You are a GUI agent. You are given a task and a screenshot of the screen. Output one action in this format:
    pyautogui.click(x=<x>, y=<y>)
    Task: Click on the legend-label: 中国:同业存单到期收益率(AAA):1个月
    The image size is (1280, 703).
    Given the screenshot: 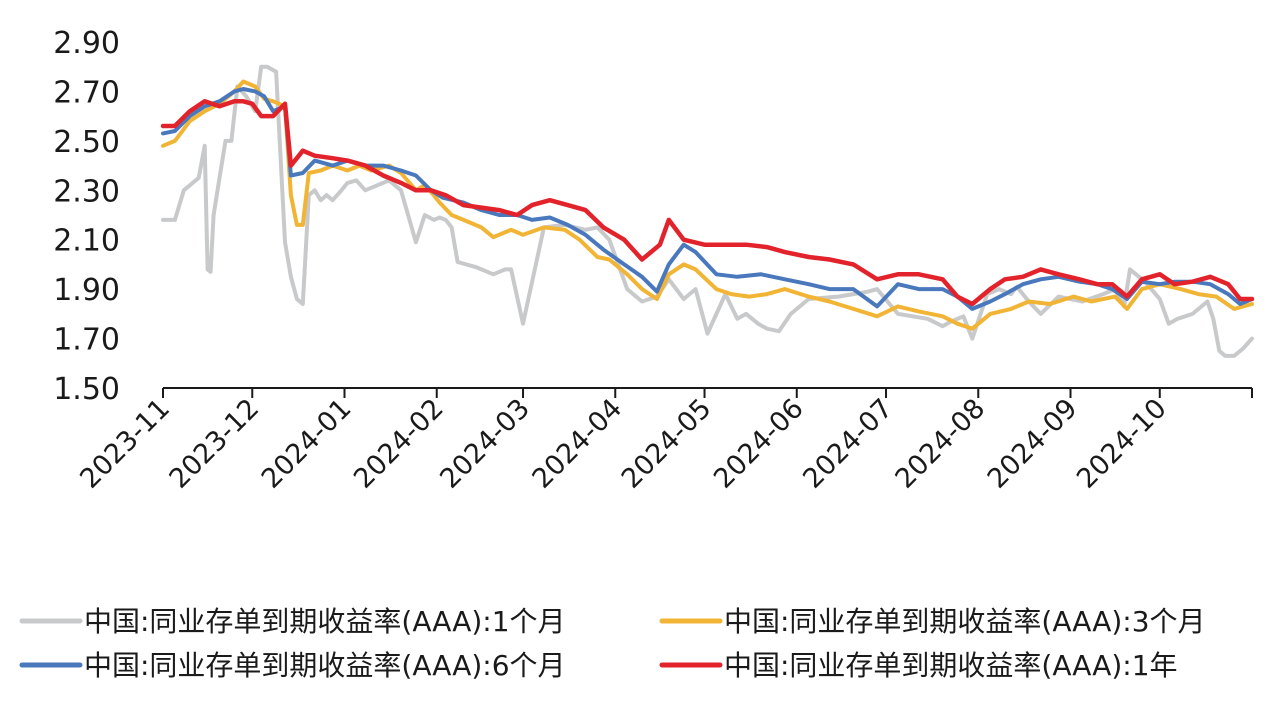 What is the action you would take?
    pyautogui.click(x=325, y=621)
    